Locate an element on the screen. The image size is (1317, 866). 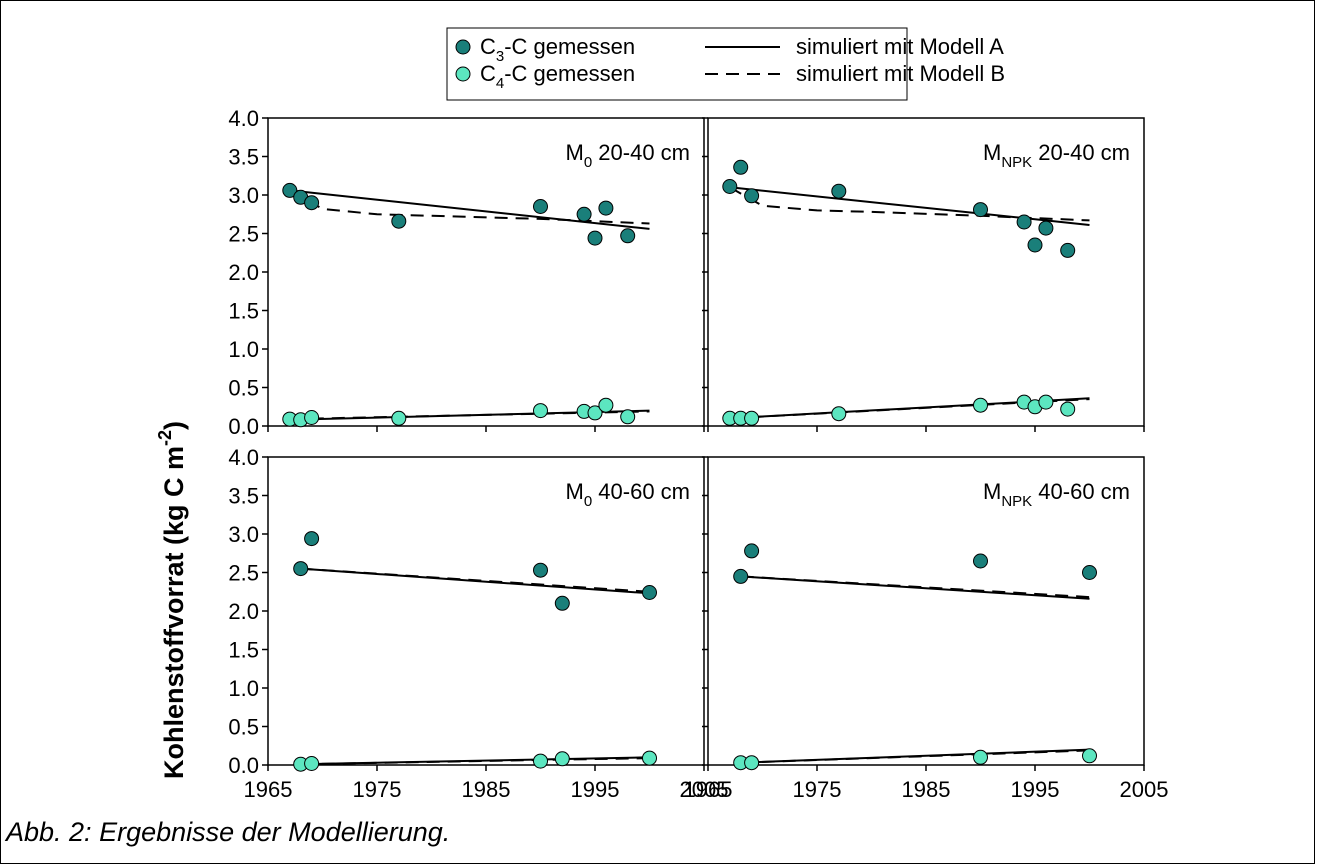
legend-model-a-label: simuliert mit Modell A is located at coordinates (900, 46).